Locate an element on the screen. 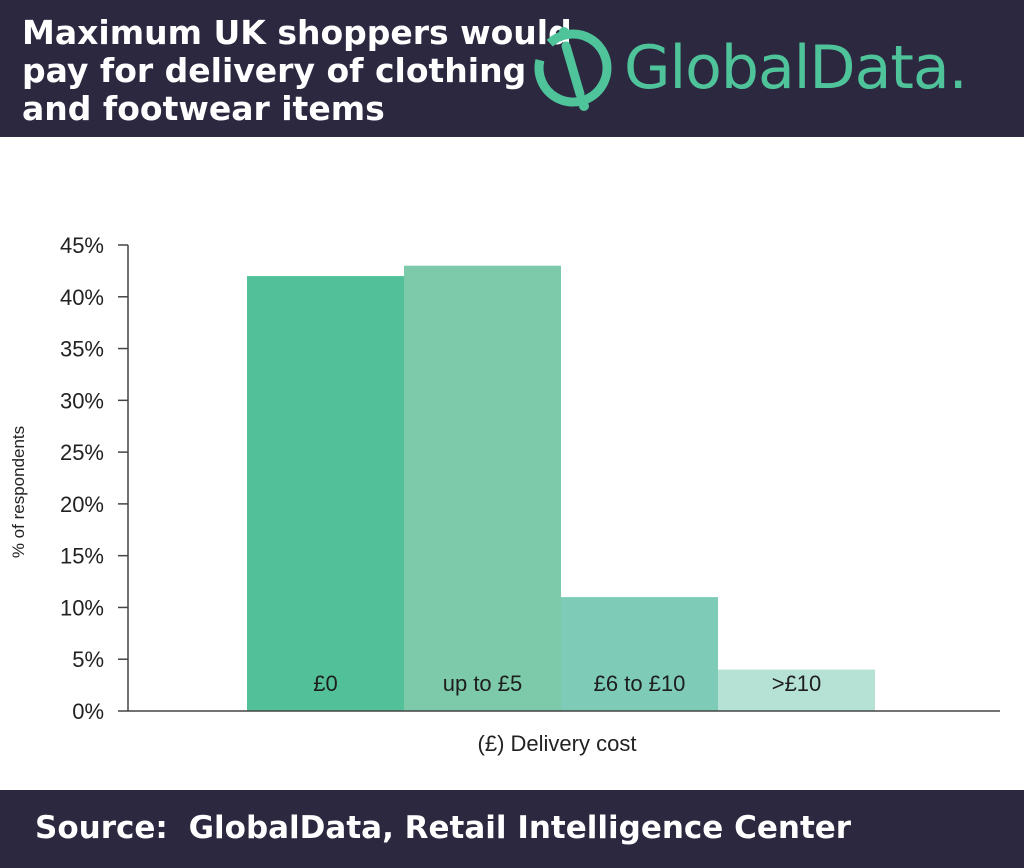 Image resolution: width=1024 pixels, height=868 pixels. y-tick-label: 20% is located at coordinates (82, 504).